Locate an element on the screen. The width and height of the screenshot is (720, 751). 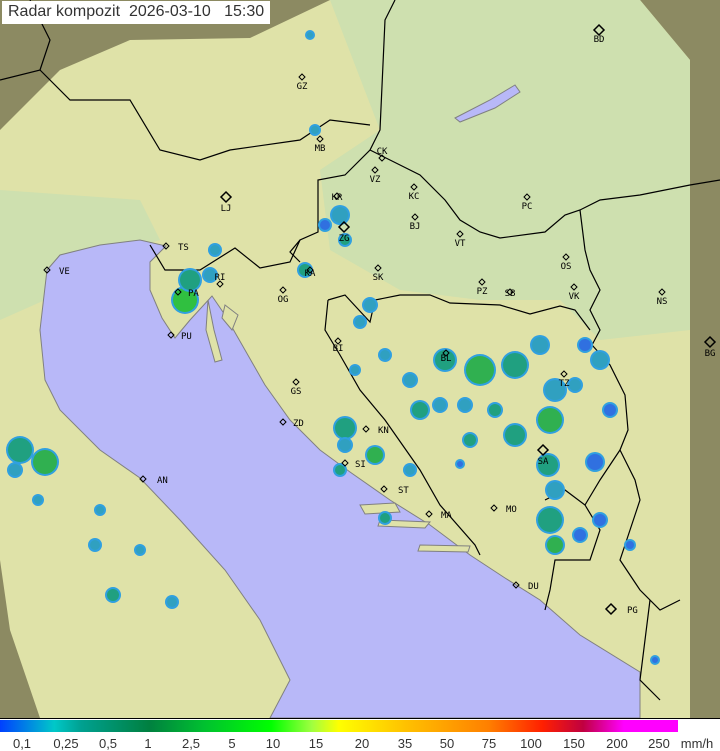
title-date: 2026-03-10 is located at coordinates (169, 11).